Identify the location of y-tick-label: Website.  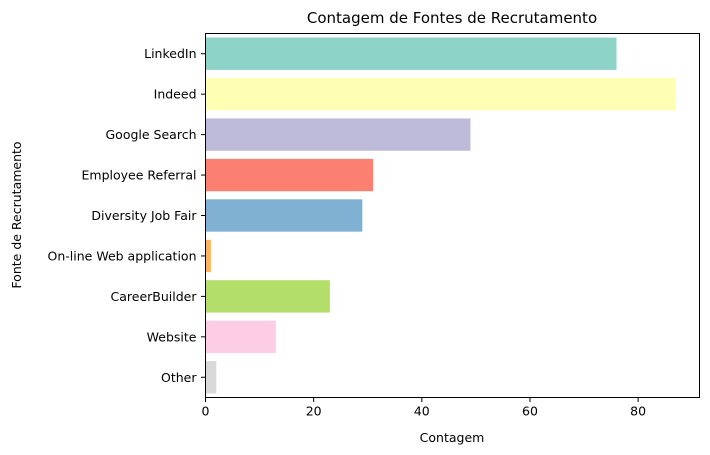
(172, 336).